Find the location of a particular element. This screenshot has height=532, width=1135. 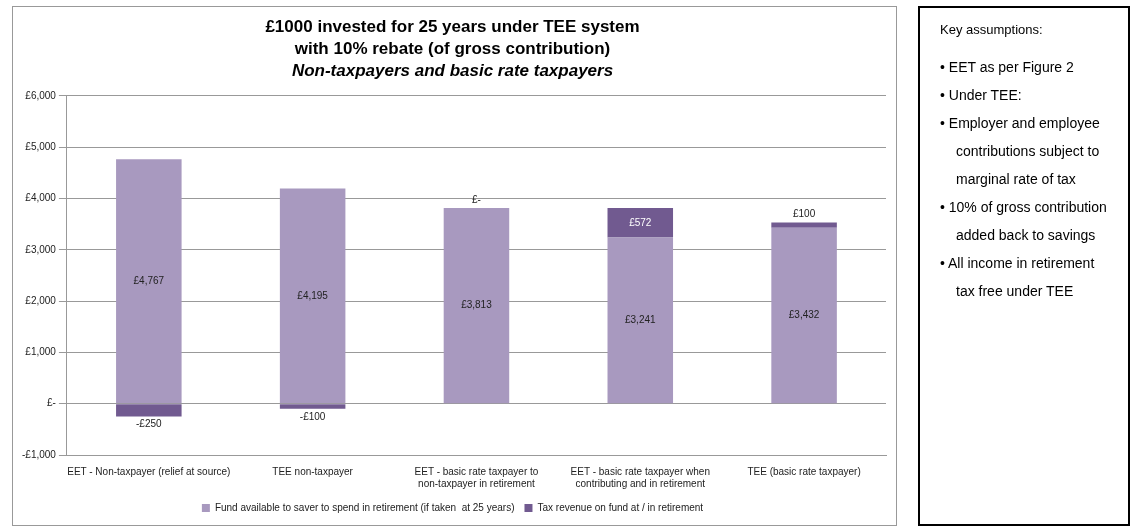

text: Key assumptions: is located at coordinates (992, 29).